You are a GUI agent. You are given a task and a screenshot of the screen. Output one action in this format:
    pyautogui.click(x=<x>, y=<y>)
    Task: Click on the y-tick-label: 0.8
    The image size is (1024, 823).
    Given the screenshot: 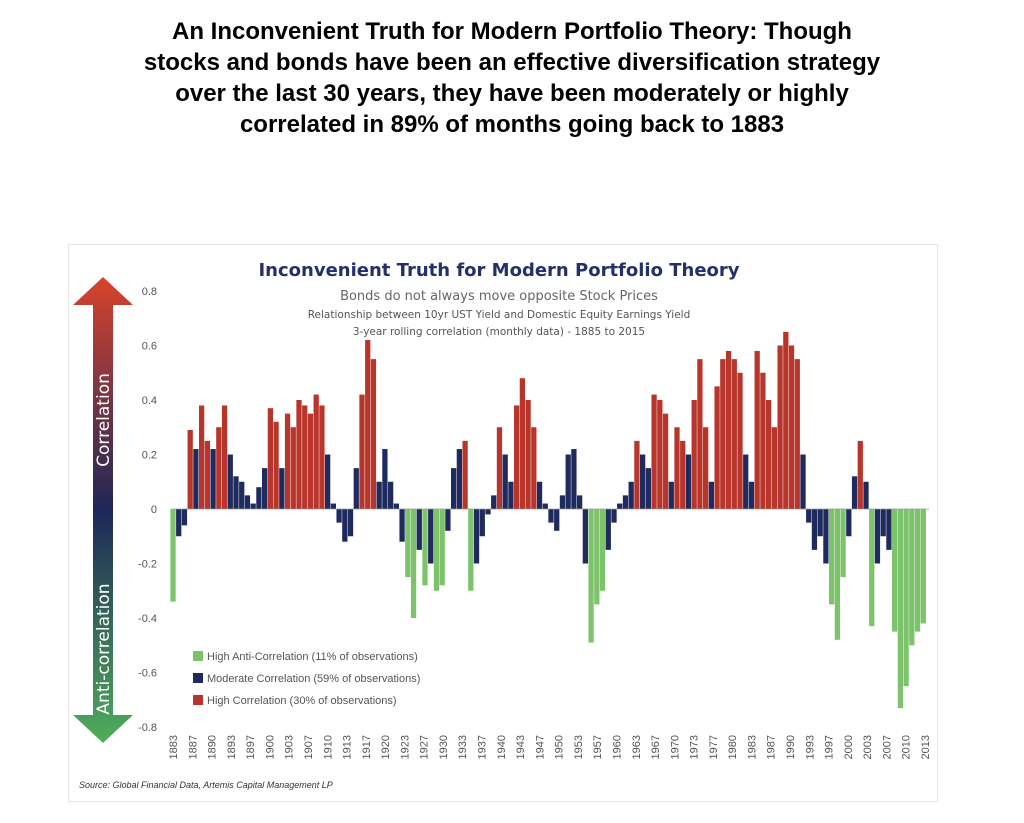 What is the action you would take?
    pyautogui.click(x=149, y=292)
    